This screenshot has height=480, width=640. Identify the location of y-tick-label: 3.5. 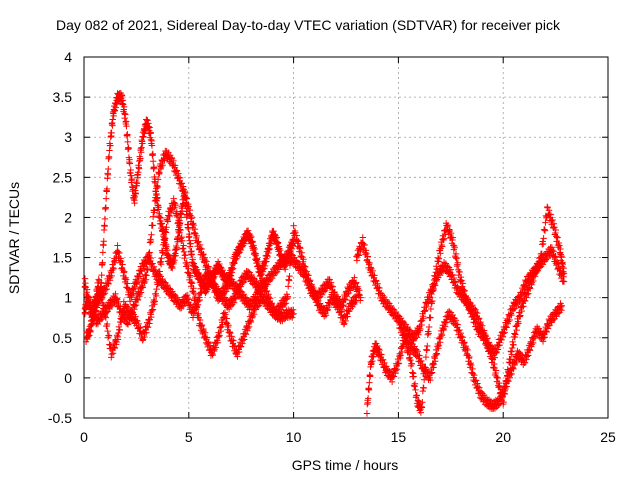
(63, 97).